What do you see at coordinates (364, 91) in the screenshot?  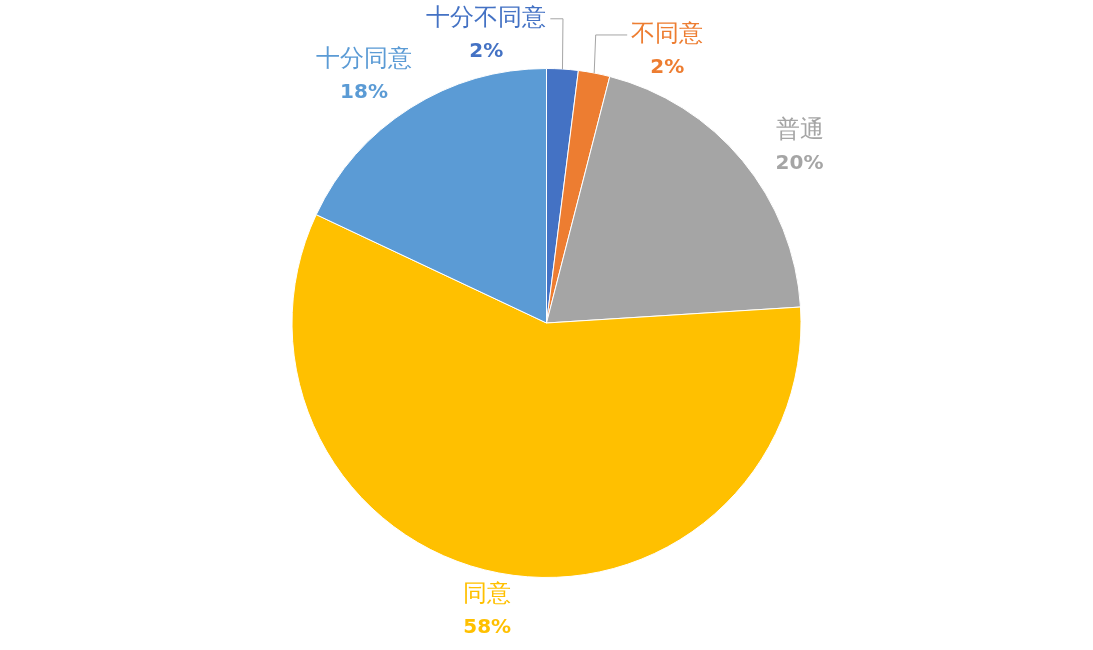 I see `data-label: 18%` at bounding box center [364, 91].